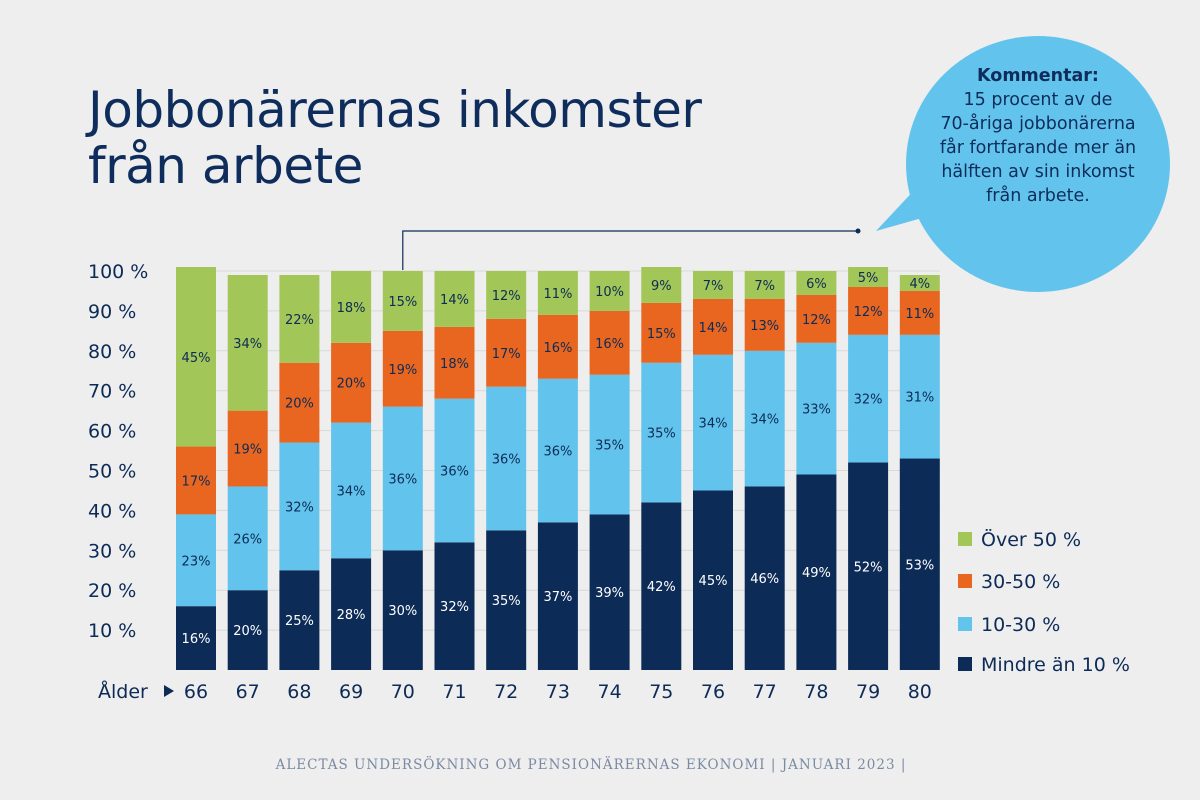 Image resolution: width=1200 pixels, height=800 pixels. Describe the element at coordinates (765, 692) in the screenshot. I see `x-tick-label: 77` at that location.